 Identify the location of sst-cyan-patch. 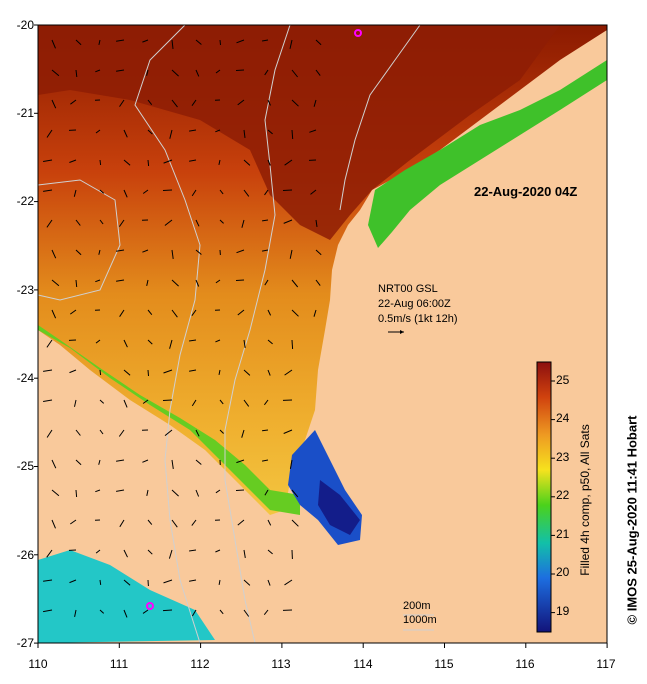
(126, 596).